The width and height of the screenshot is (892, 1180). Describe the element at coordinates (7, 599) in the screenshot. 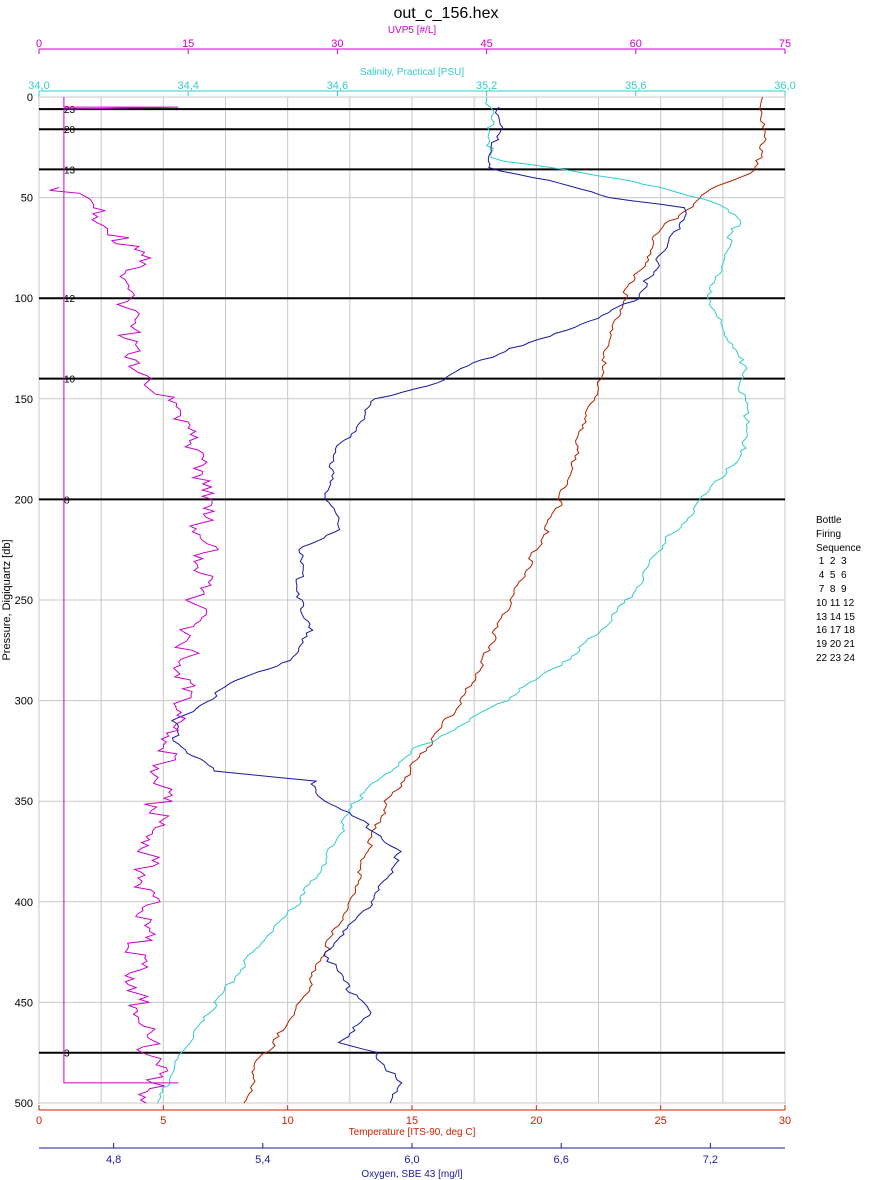

I see `pressure-axis-label: Pressure, Digiquartz [db]` at that location.